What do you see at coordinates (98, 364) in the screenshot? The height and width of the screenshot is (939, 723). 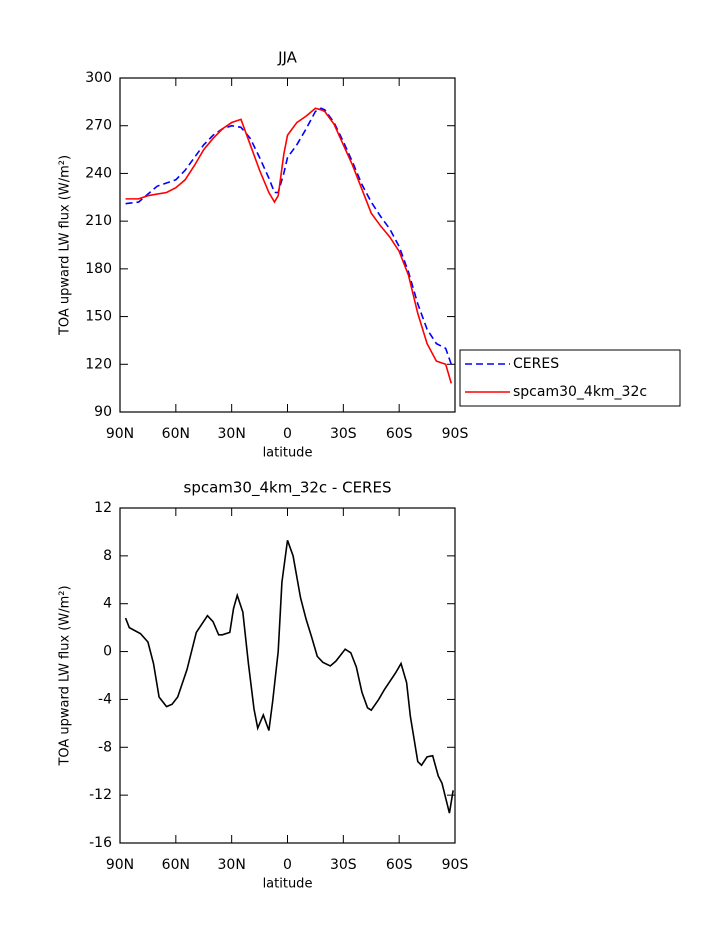 I see `y-tick-label: 120` at bounding box center [98, 364].